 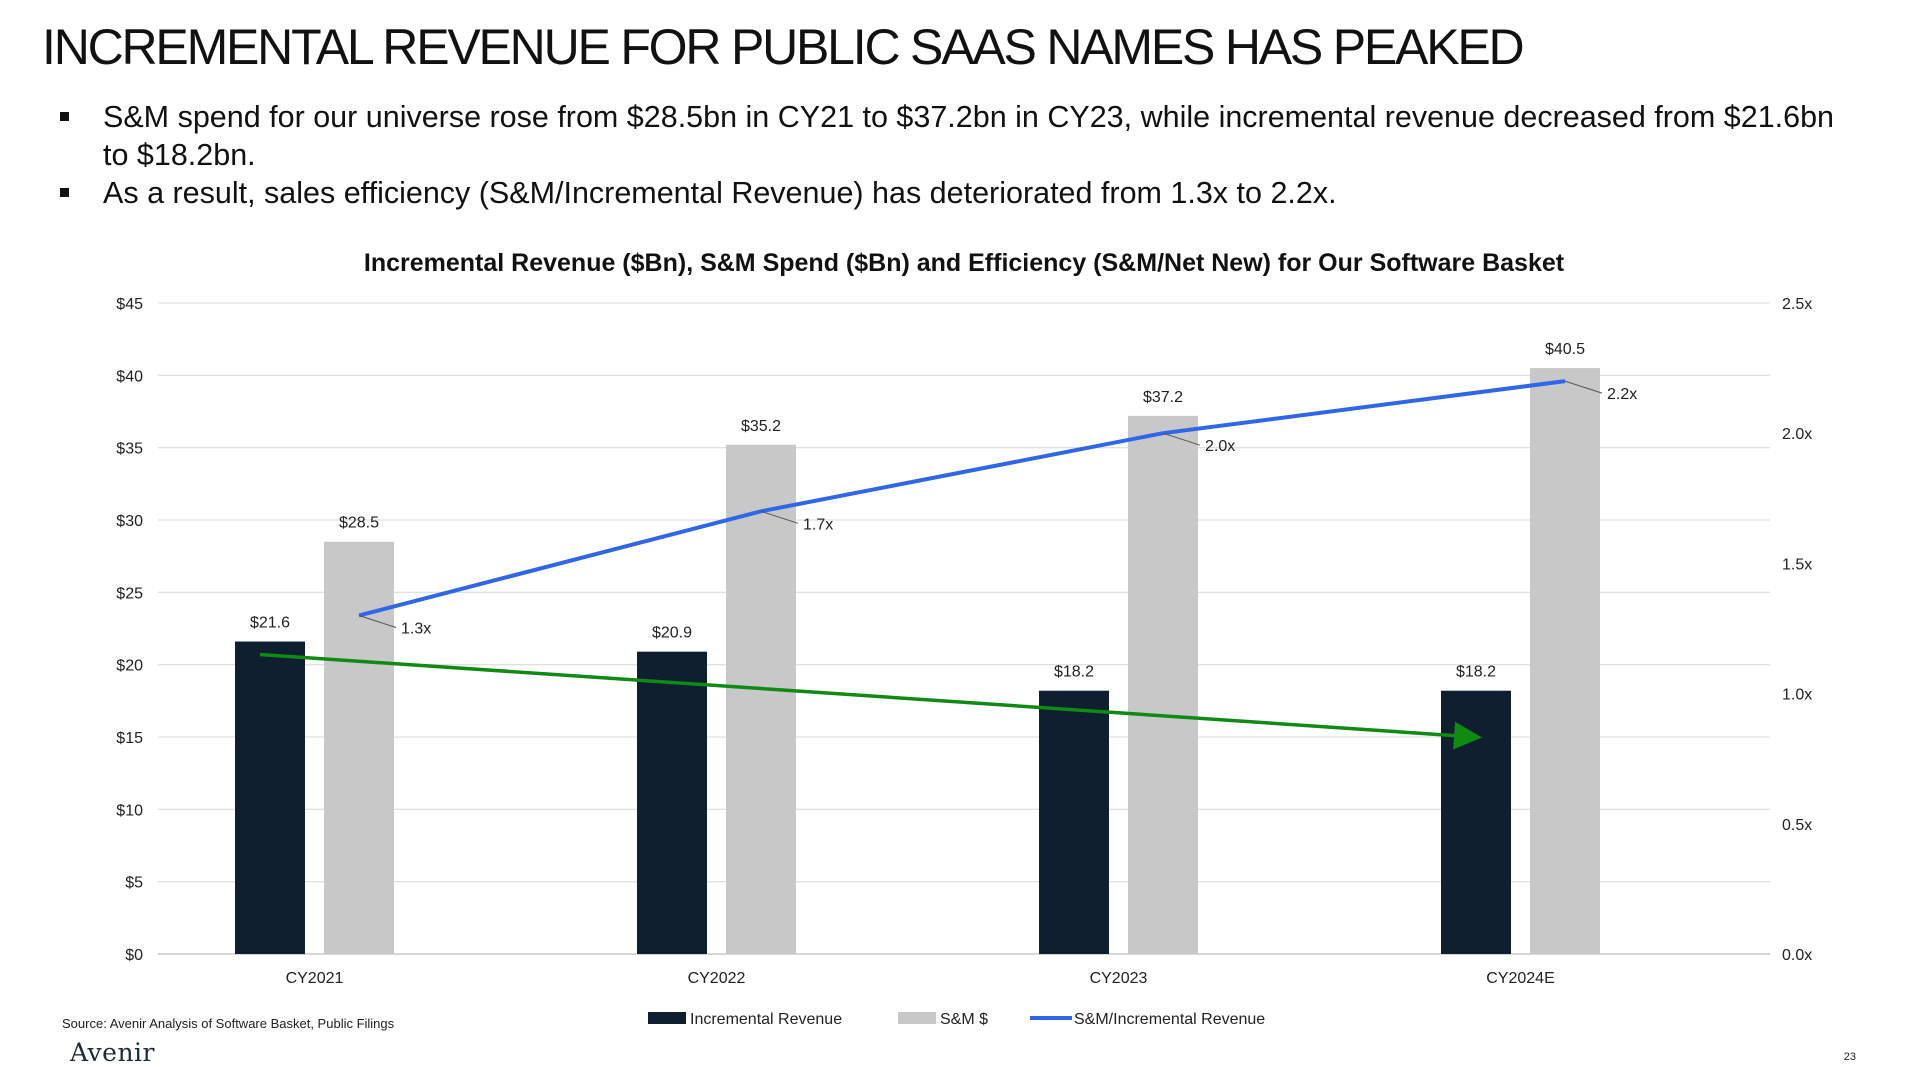 What do you see at coordinates (717, 978) in the screenshot?
I see `x-tick-label: CY2022` at bounding box center [717, 978].